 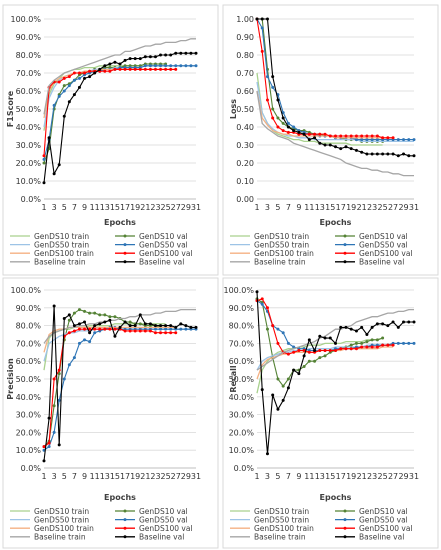 What do you see at coordinates (381, 262) in the screenshot?
I see `legend-label: Baseline val` at bounding box center [381, 262].